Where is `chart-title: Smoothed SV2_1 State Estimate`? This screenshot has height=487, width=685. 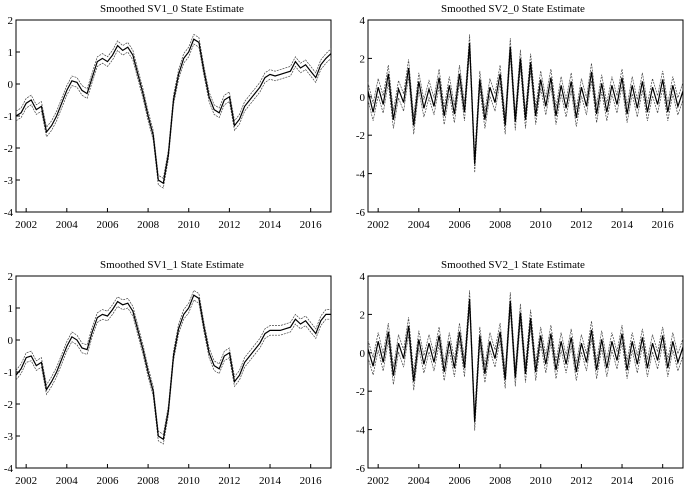 chart-title: Smoothed SV2_1 State Estimate is located at coordinates (513, 265).